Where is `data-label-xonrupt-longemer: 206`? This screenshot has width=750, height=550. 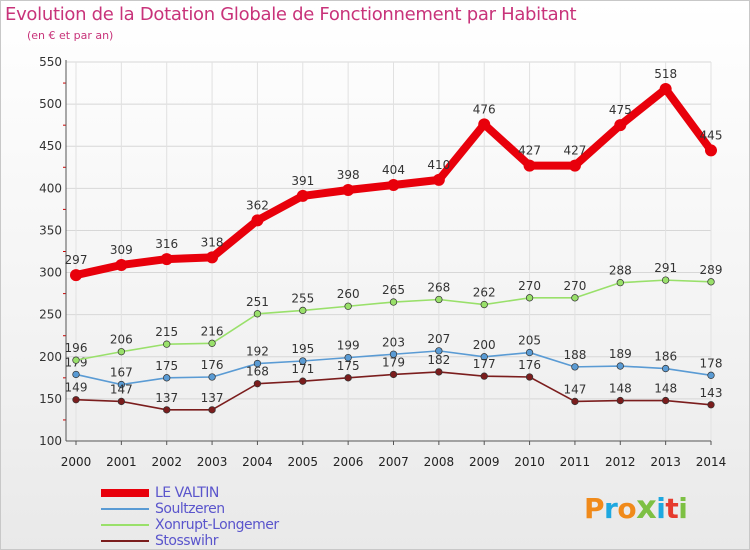
data-label-xonrupt-longemer: 206 is located at coordinates (121, 340).